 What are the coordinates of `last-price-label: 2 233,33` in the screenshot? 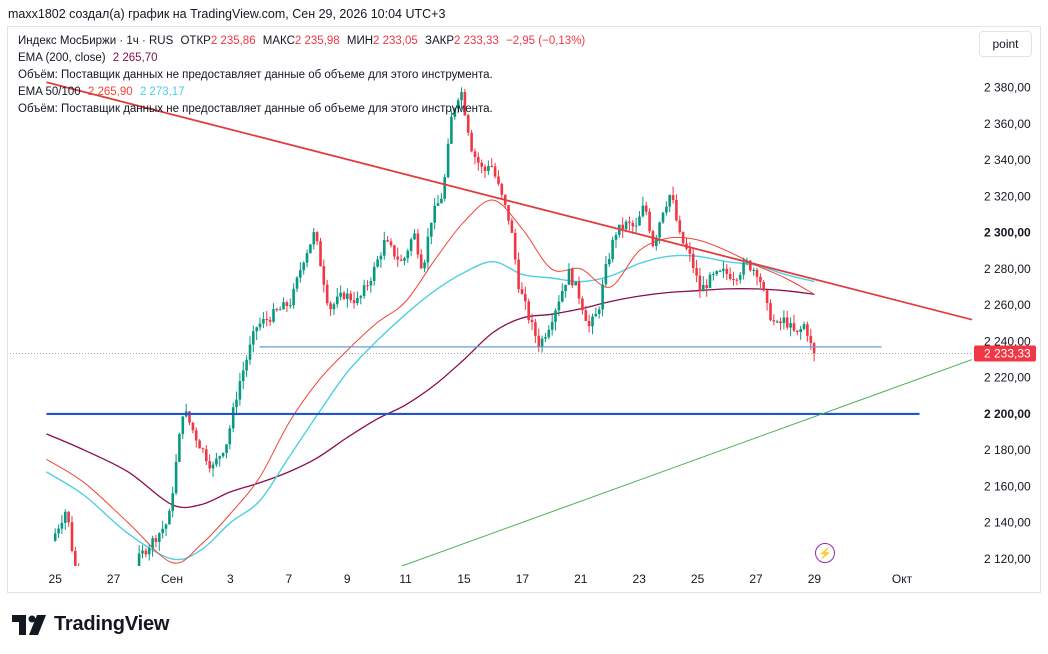 It's located at (1007, 354).